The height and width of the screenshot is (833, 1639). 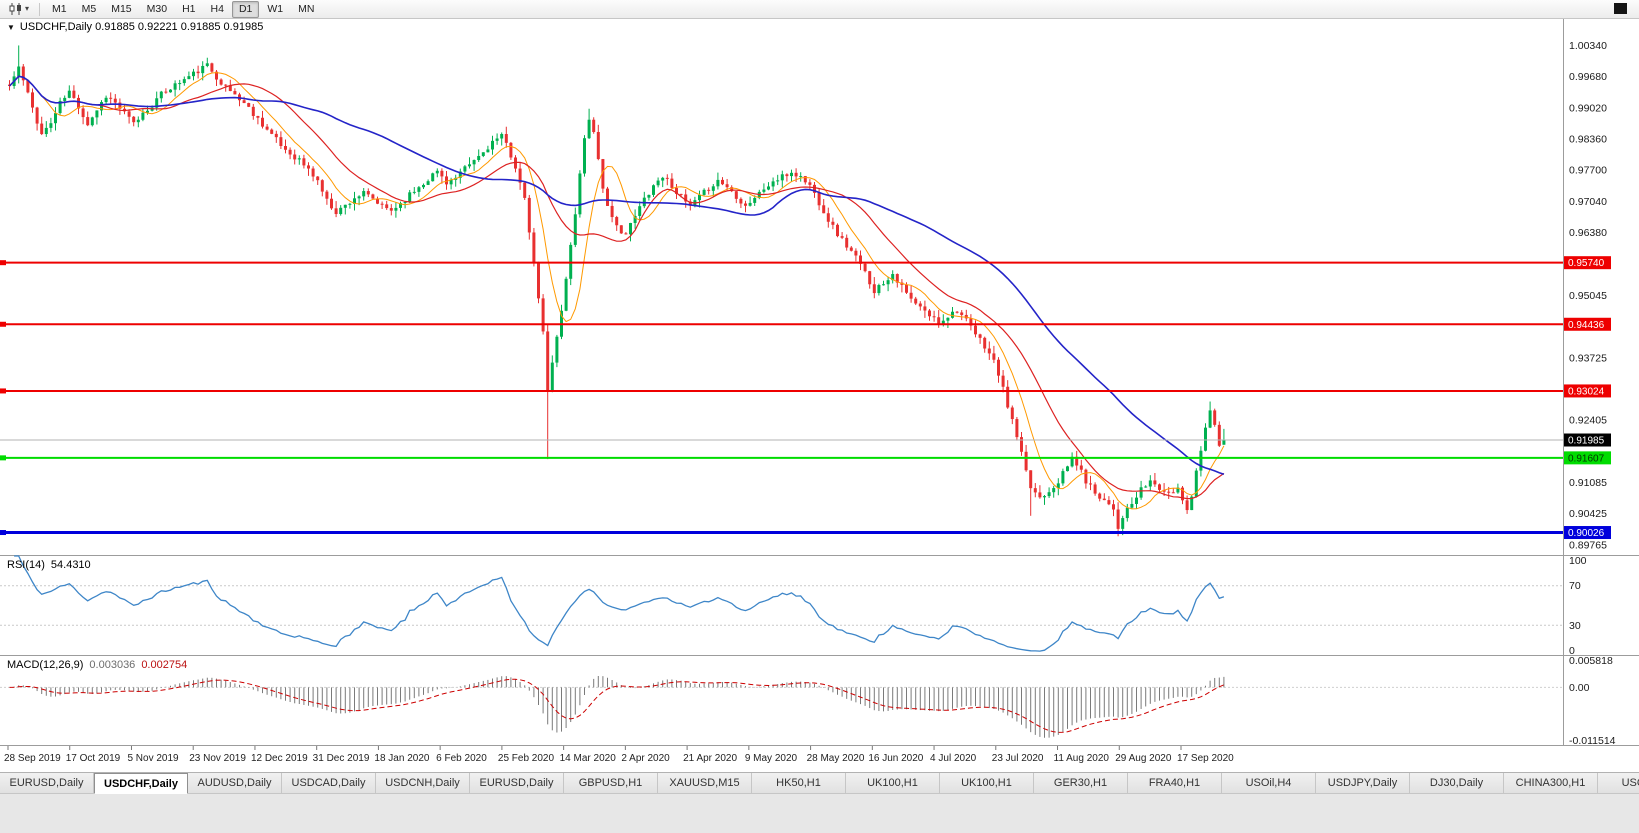 I want to click on date-label: 28 May 2020, so click(x=836, y=758).